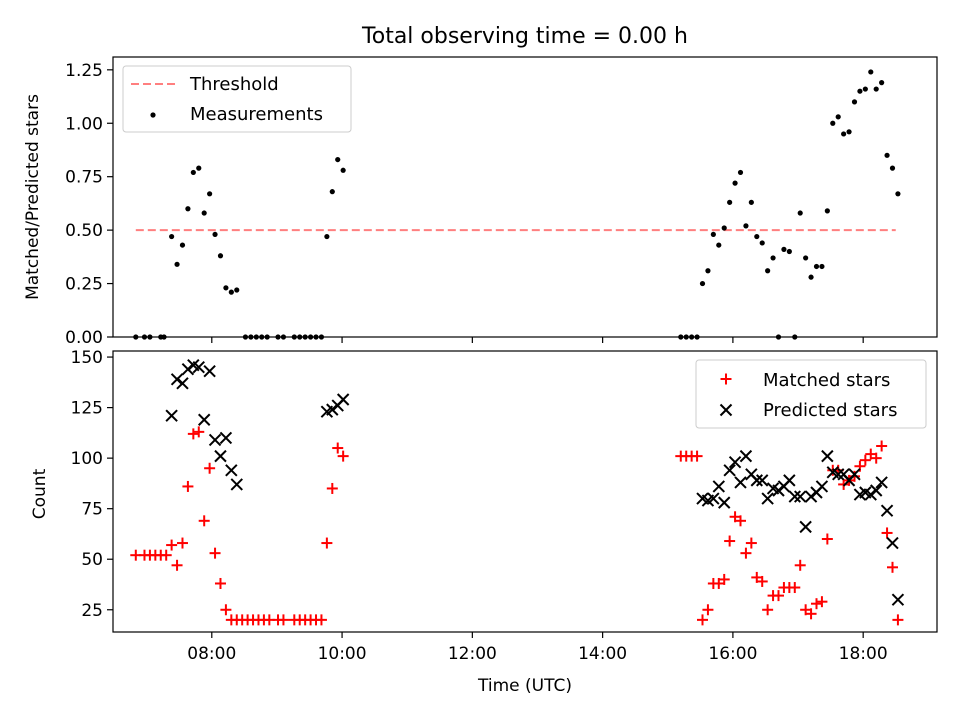  Describe the element at coordinates (472, 654) in the screenshot. I see `bottom-xtick-label: 12:00` at that location.